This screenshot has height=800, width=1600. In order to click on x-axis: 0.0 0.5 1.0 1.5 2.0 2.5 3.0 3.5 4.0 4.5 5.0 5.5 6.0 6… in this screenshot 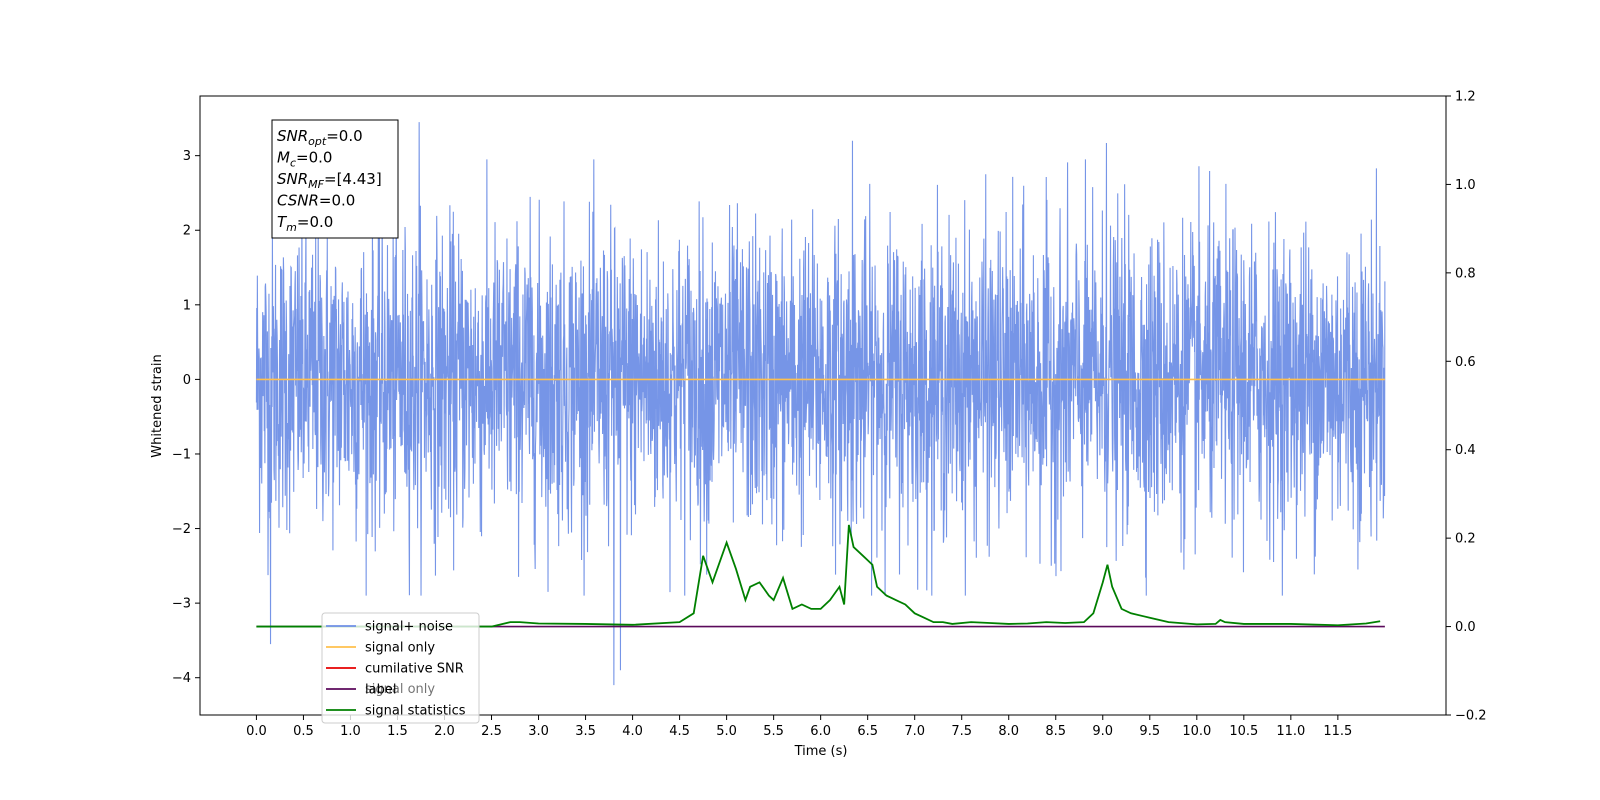, I will do `click(799, 727)`.